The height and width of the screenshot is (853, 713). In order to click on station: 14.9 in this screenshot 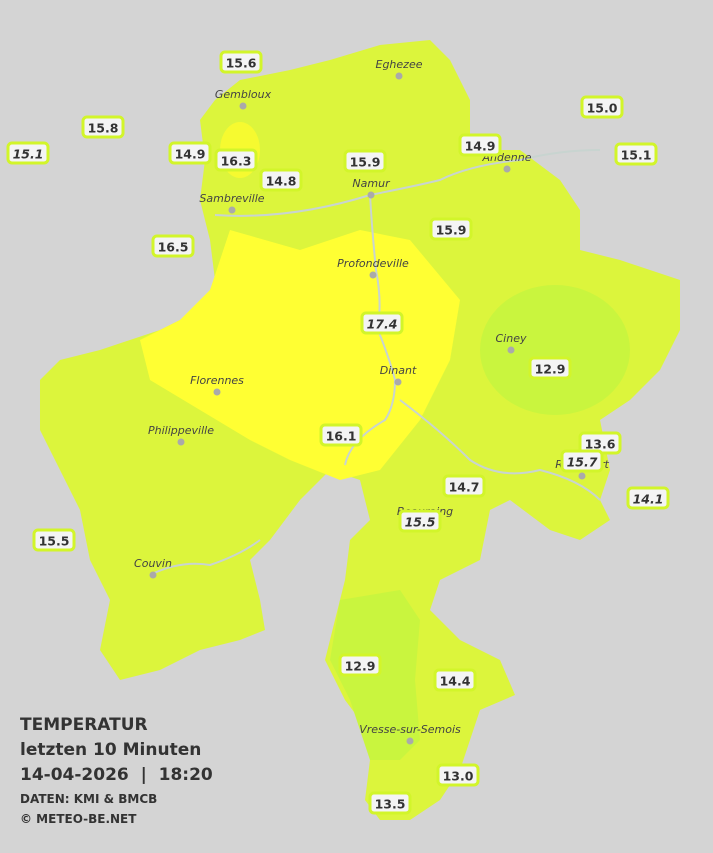, I will do `click(190, 153)`.